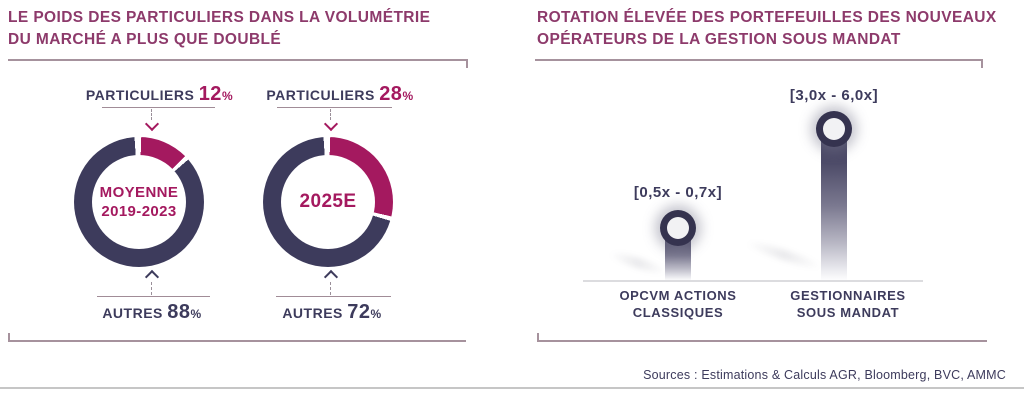  I want to click on lollipop1-marker-core, so click(678, 228).